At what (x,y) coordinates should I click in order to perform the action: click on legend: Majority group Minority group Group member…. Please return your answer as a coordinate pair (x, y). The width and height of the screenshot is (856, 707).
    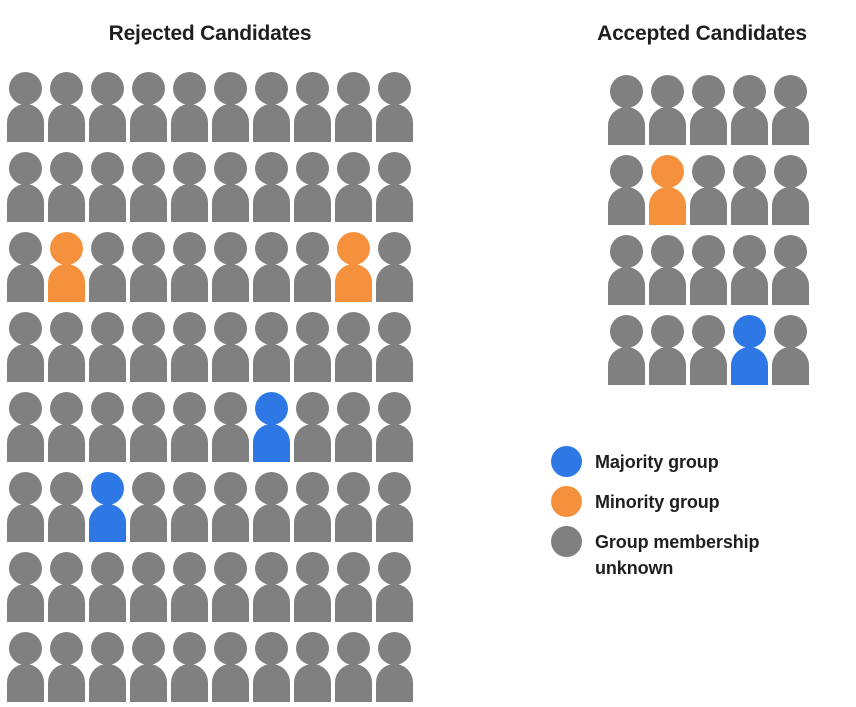
    Looking at the image, I should click on (665, 518).